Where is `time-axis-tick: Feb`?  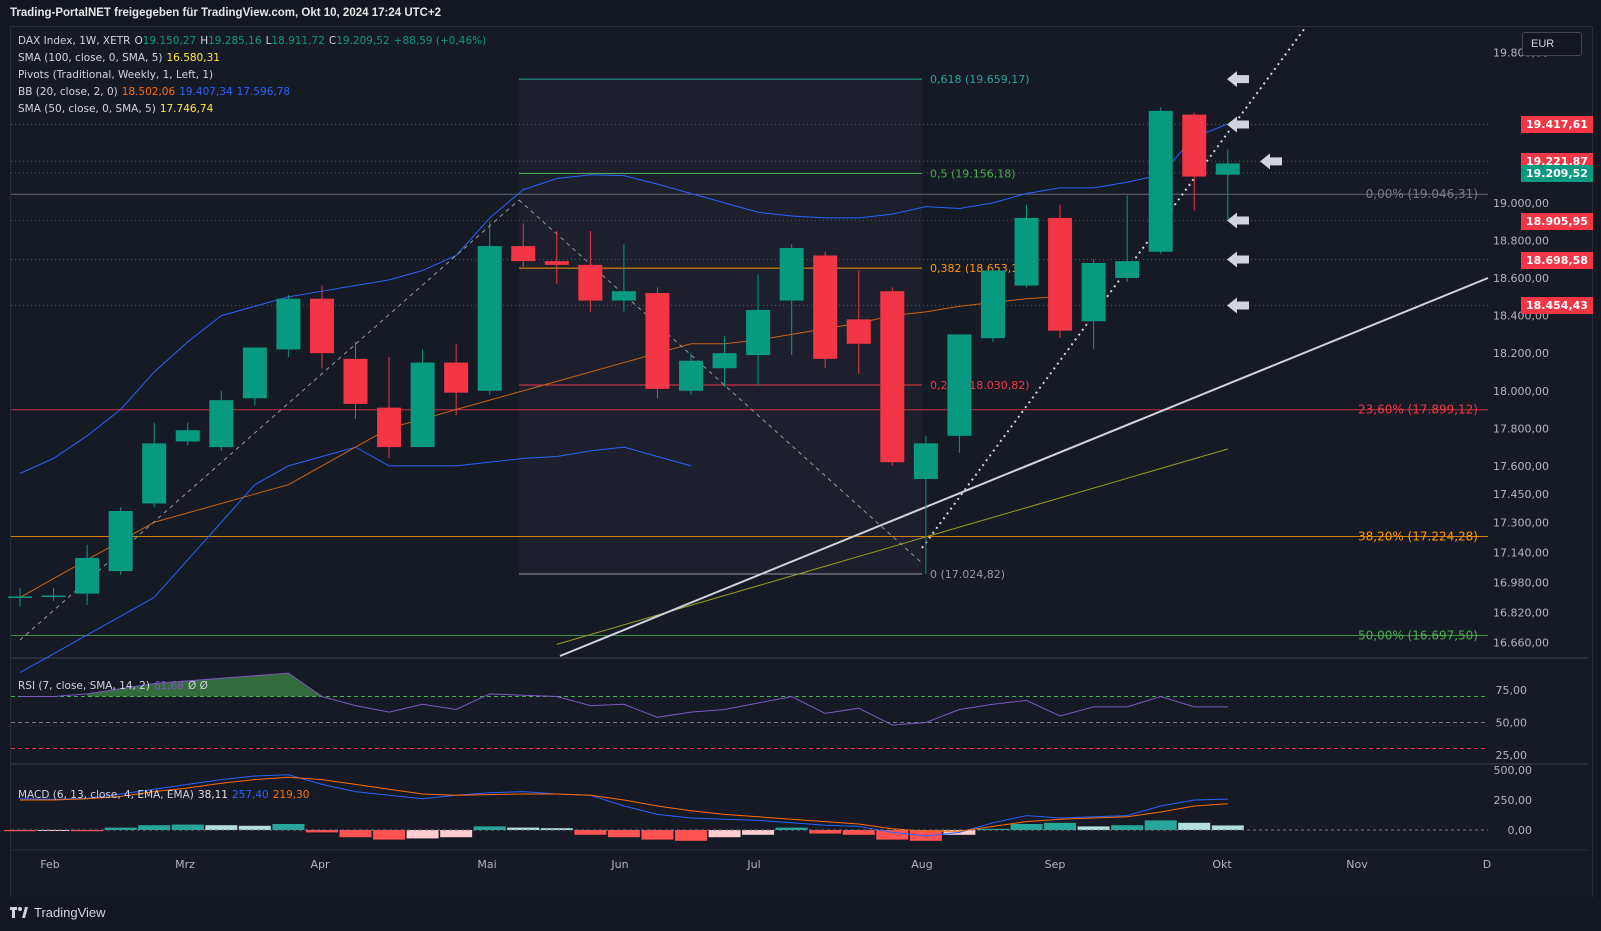 time-axis-tick: Feb is located at coordinates (49, 864).